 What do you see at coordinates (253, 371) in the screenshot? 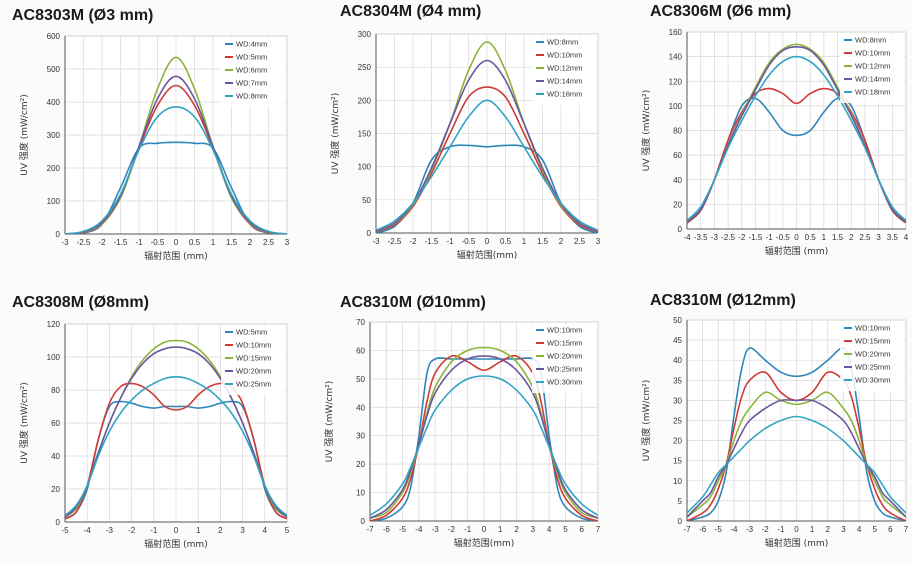
I see `legend-label: WD:20mm` at bounding box center [253, 371].